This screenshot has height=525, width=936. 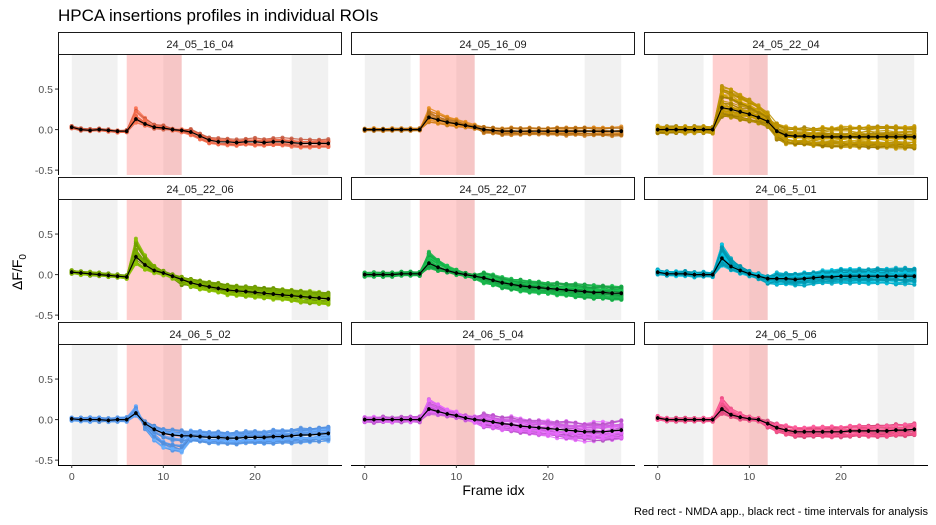 I want to click on y-tick-label: 0.0, so click(x=45, y=276).